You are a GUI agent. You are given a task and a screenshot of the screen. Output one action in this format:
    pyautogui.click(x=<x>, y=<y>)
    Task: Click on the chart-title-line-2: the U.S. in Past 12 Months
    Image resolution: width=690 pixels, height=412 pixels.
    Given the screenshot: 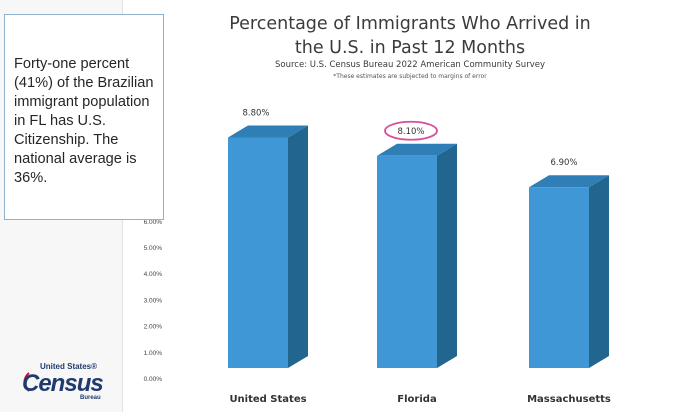 What is the action you would take?
    pyautogui.click(x=410, y=48)
    